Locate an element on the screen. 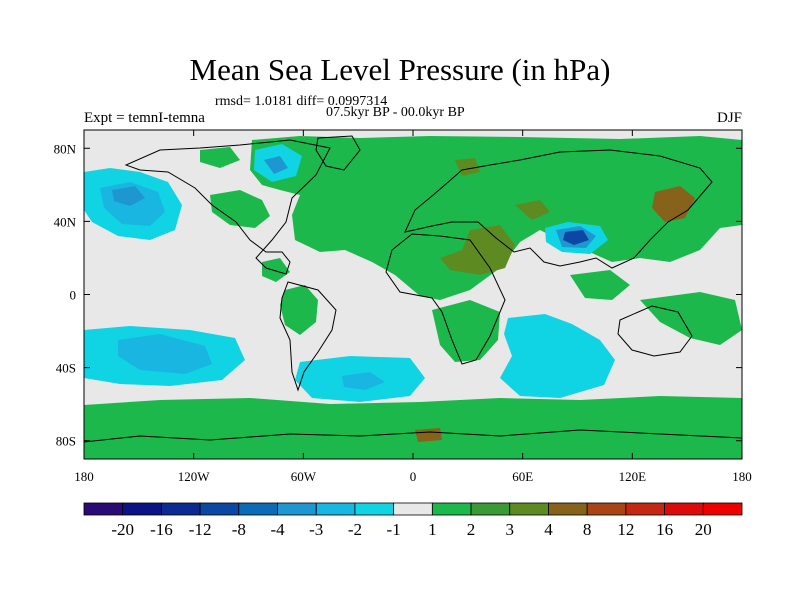  south-pacific-low-core is located at coordinates (165, 354).